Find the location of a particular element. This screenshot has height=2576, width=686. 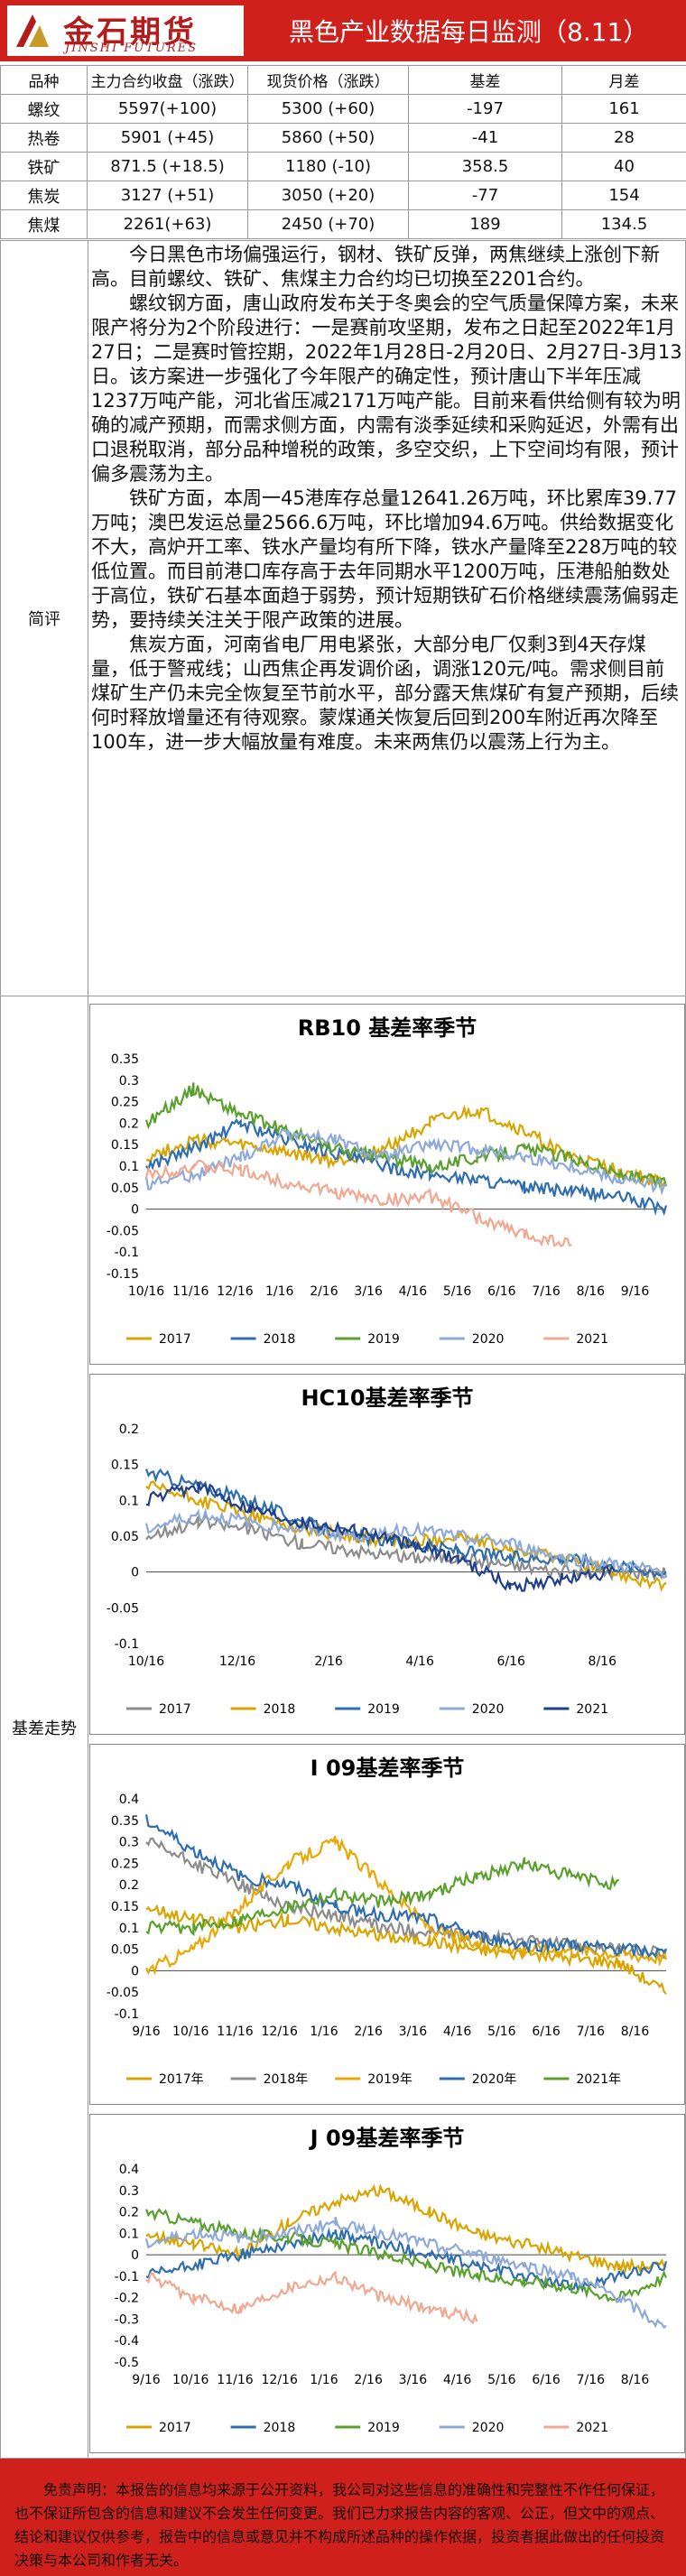

table-cell: 189 is located at coordinates (485, 224).